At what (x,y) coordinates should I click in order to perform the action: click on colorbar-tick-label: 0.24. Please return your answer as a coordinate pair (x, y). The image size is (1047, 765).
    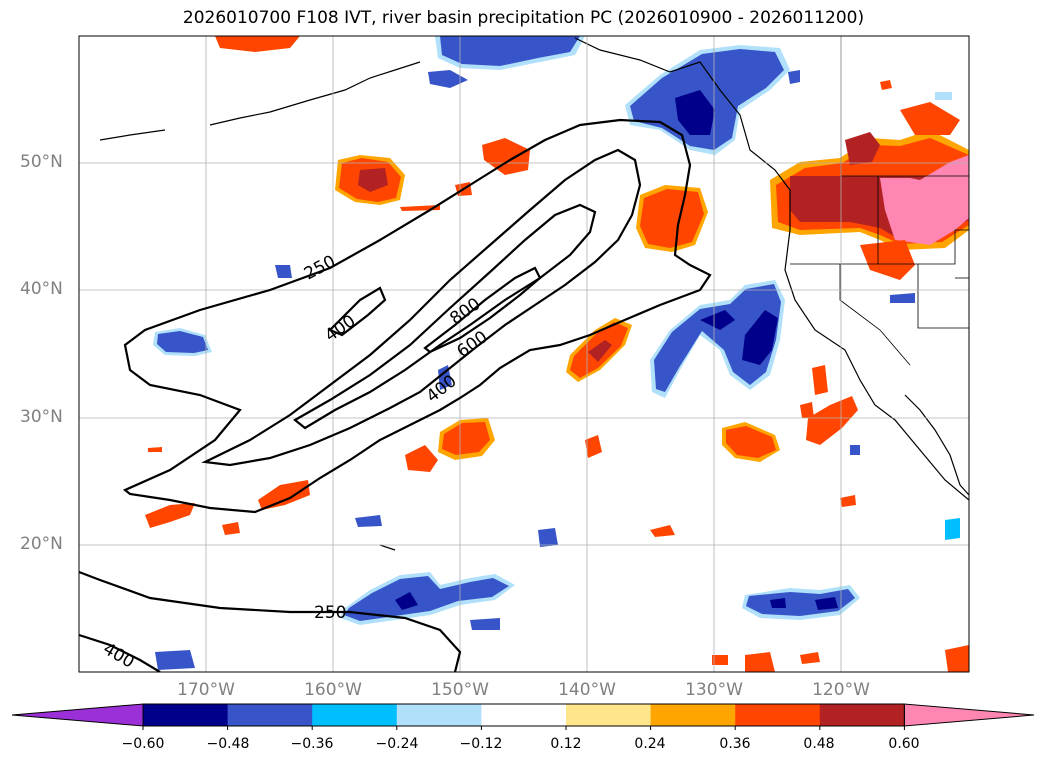
    Looking at the image, I should click on (650, 744).